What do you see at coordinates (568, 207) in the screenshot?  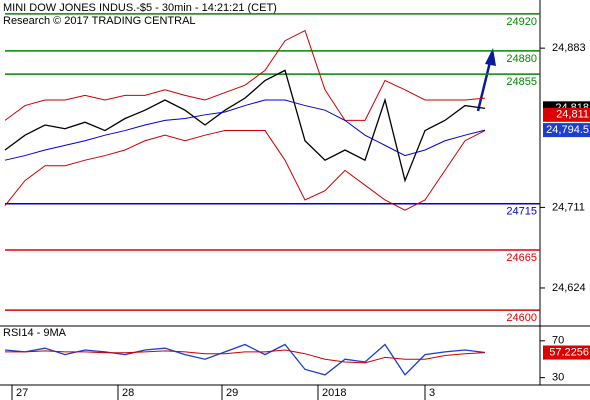 I see `y-tick-label: 24,711` at bounding box center [568, 207].